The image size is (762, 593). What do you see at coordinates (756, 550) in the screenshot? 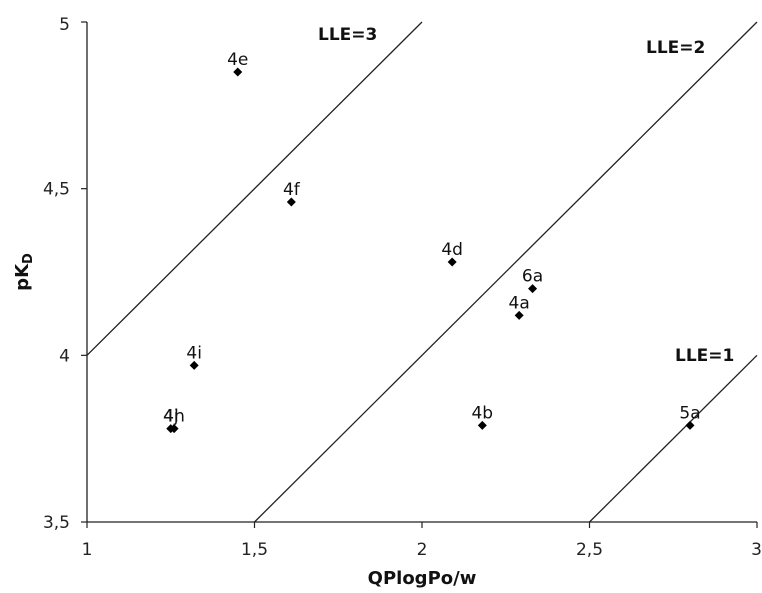
I see `x-tick-label: 3` at bounding box center [756, 550].